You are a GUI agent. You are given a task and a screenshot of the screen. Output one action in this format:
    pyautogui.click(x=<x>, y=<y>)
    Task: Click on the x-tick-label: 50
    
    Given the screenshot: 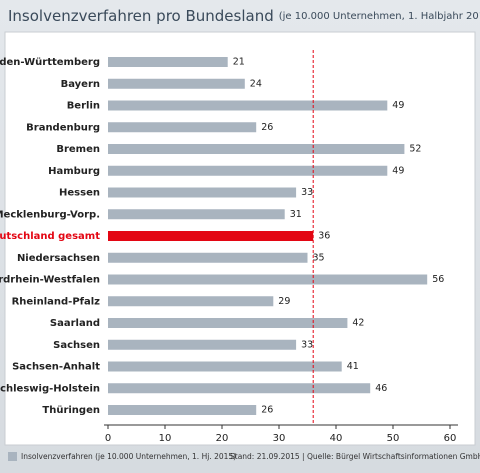 What is the action you would take?
    pyautogui.click(x=393, y=438)
    